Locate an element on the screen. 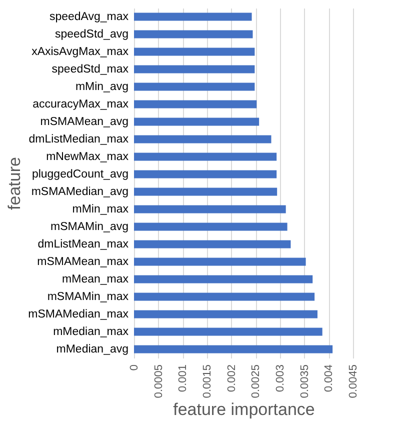 The image size is (393, 423). x-tick-label: 0.0015 is located at coordinates (208, 381).